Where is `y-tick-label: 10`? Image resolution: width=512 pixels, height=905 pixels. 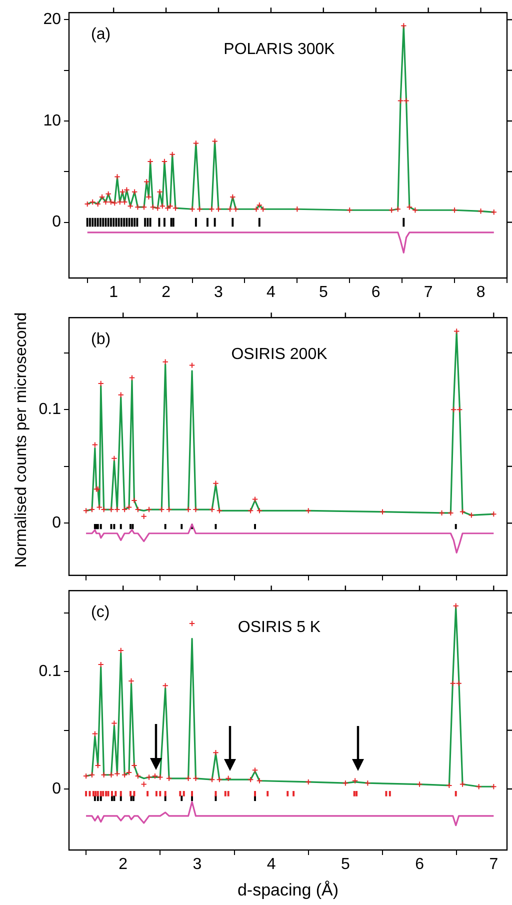 y-tick-label: 10 is located at coordinates (52, 121).